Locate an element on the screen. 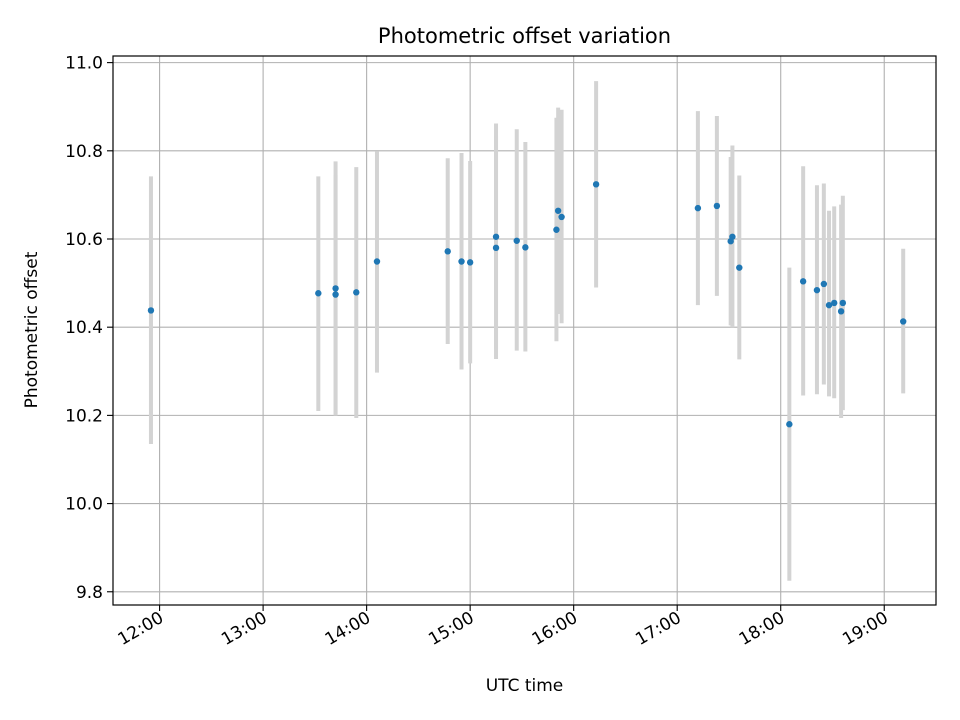 Image resolution: width=960 pixels, height=720 pixels. x-tick-label: 12:00 is located at coordinates (141, 629).